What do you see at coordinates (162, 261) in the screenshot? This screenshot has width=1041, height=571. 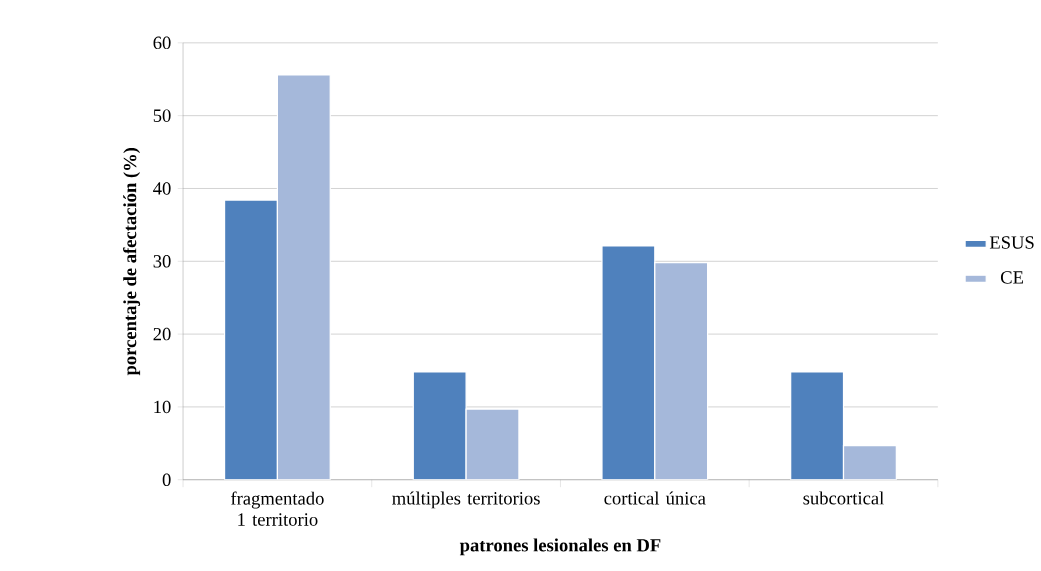 I see `y-tick-label: 30` at bounding box center [162, 261].